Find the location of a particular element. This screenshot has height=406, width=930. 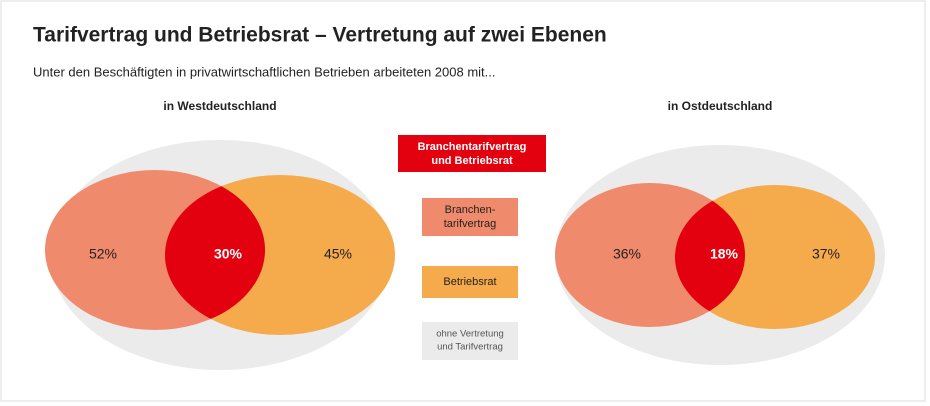

legend-text: tarifvertrag is located at coordinates (470, 224).